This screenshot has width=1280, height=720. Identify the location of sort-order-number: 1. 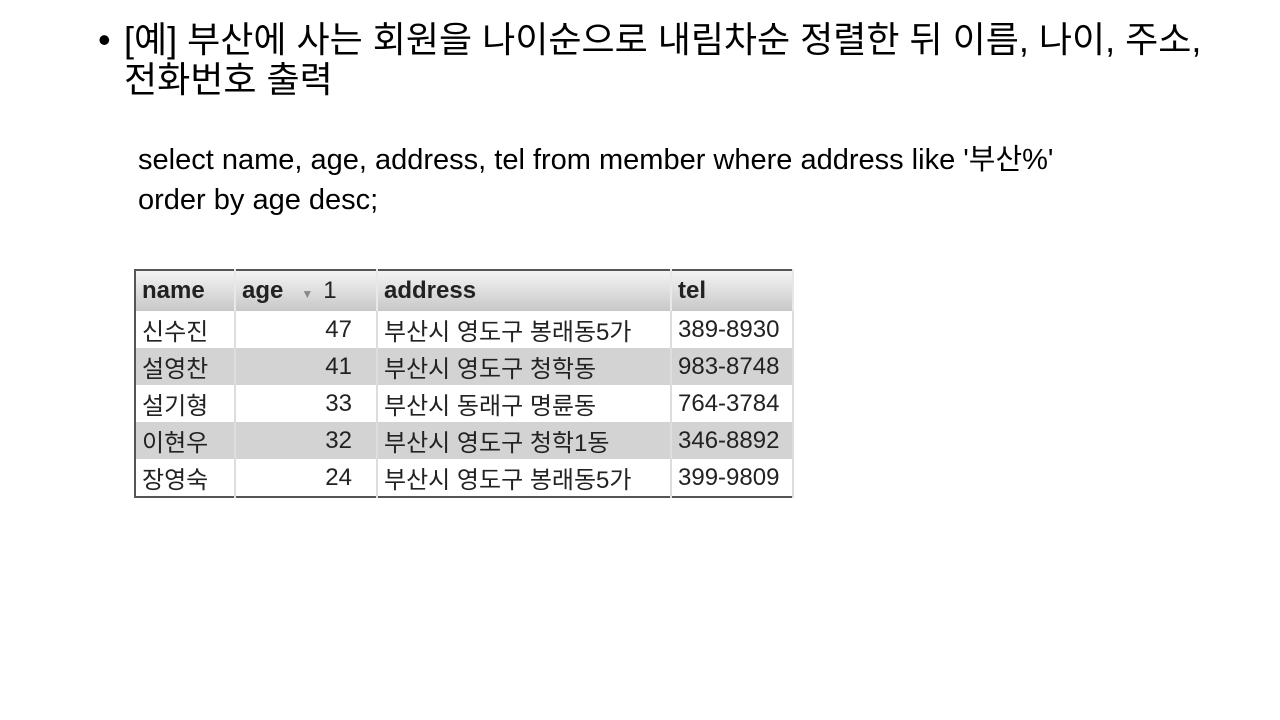
(330, 290).